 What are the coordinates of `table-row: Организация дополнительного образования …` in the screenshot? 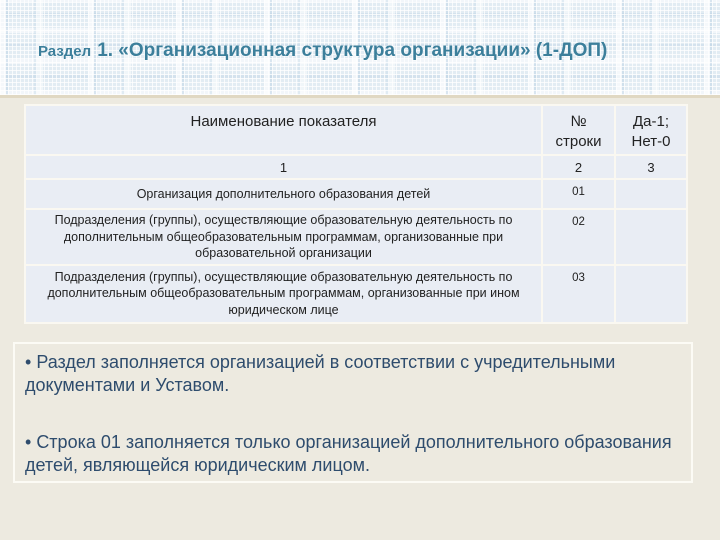 It's located at (356, 194).